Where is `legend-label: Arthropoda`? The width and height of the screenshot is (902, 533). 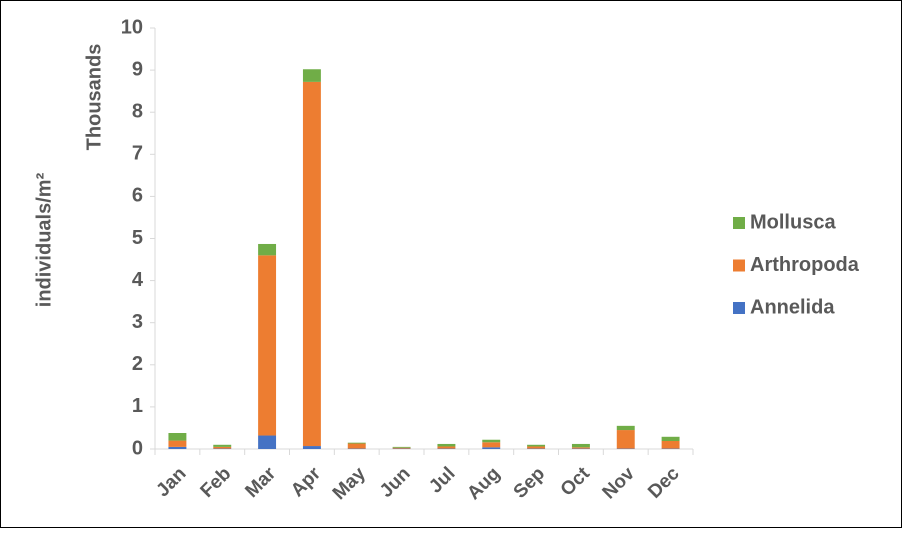
legend-label: Arthropoda is located at coordinates (805, 265).